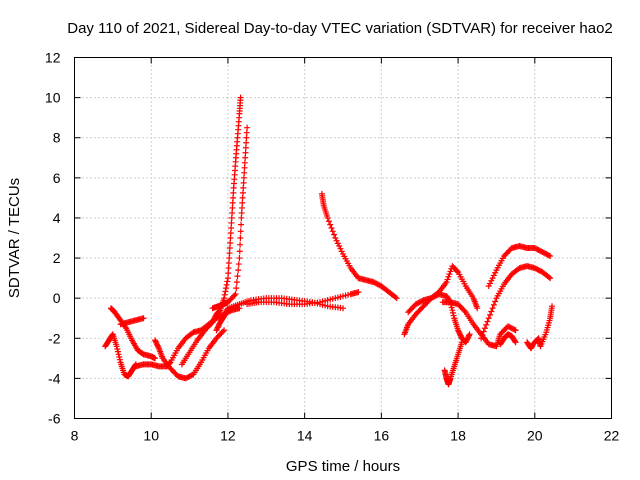  I want to click on x-tick-label: 14, so click(305, 436).